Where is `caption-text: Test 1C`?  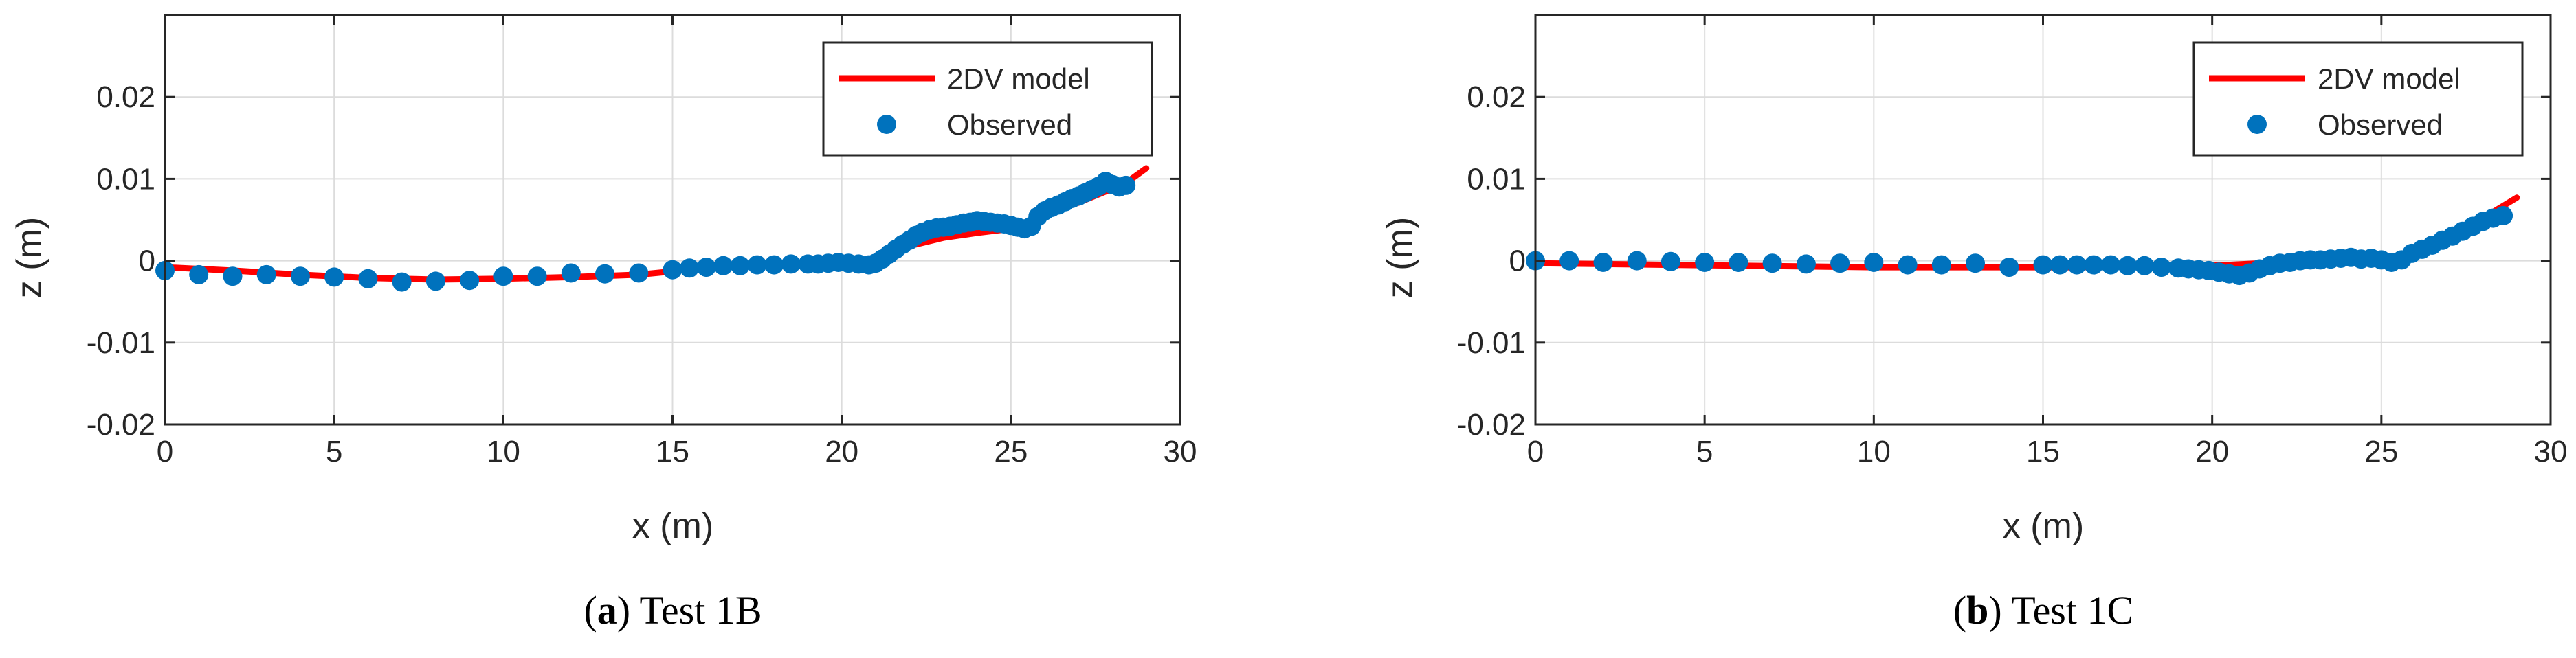 caption-text: Test 1C is located at coordinates (2072, 610).